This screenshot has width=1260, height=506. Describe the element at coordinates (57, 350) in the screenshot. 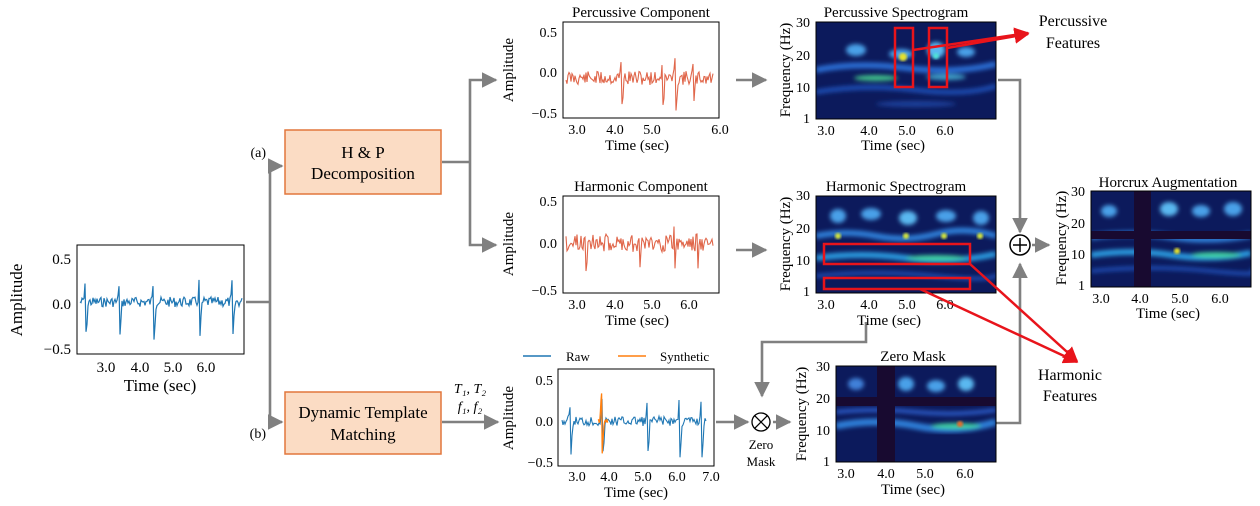

I see `input-ytick-neg0.5: −0.5` at that location.